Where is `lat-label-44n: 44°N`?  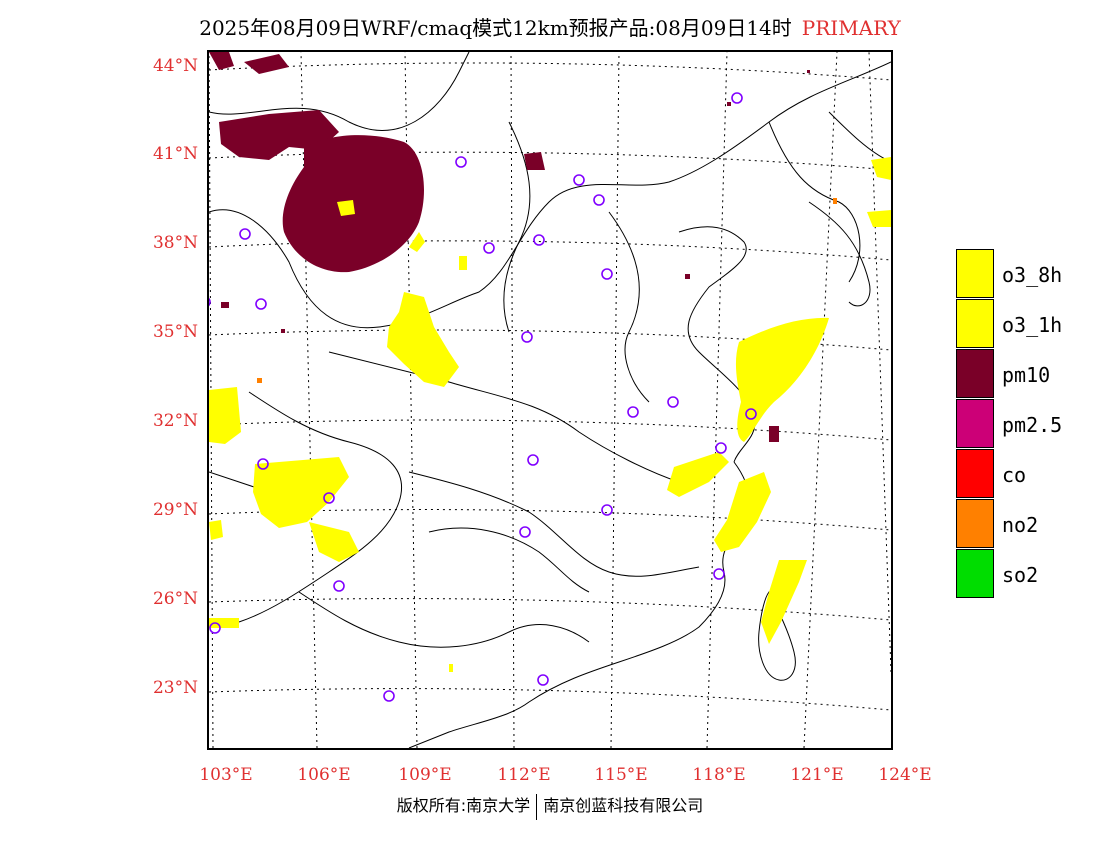
lat-label-44n: 44°N is located at coordinates (175, 66).